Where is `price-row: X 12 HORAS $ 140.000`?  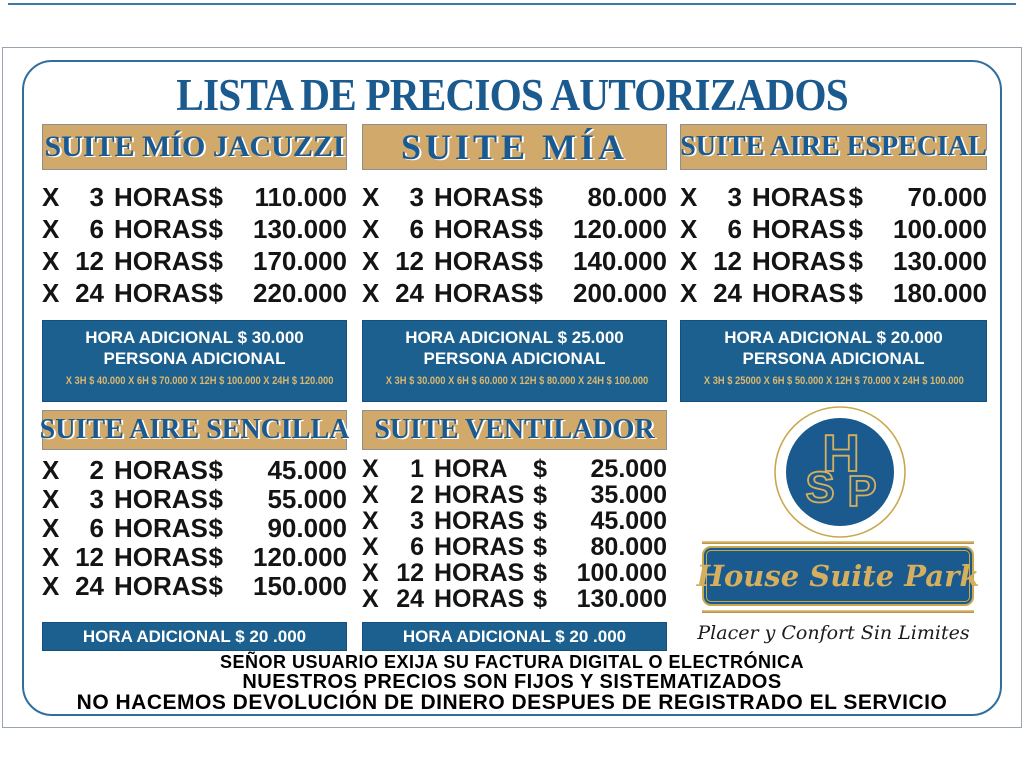 price-row: X 12 HORAS $ 140.000 is located at coordinates (514, 262).